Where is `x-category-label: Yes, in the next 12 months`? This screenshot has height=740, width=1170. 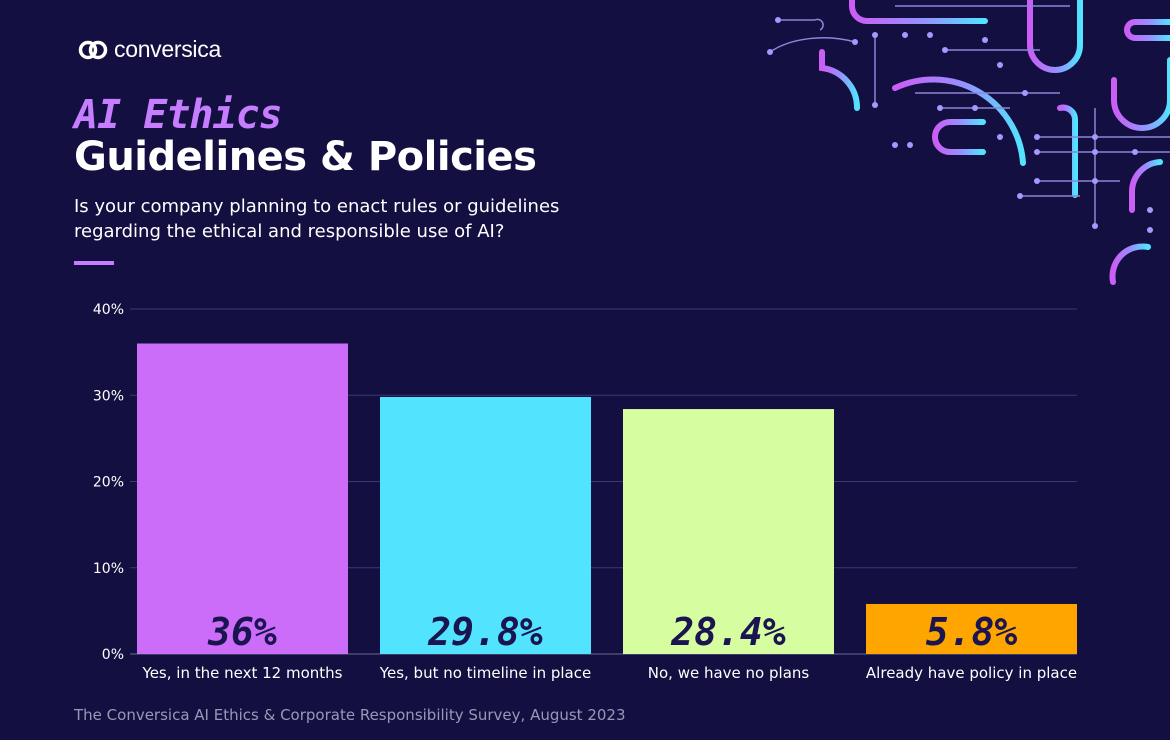 x-category-label: Yes, in the next 12 months is located at coordinates (242, 673).